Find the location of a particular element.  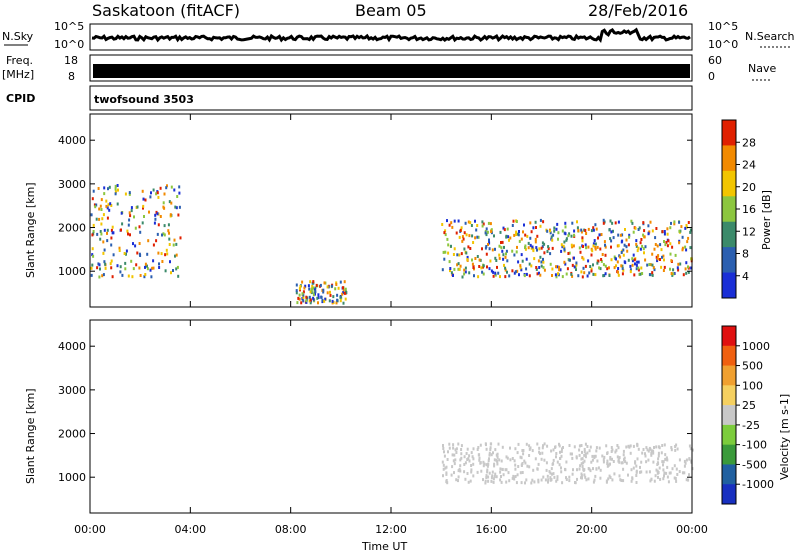

y-tick-label: 1000 is located at coordinates (72, 477).